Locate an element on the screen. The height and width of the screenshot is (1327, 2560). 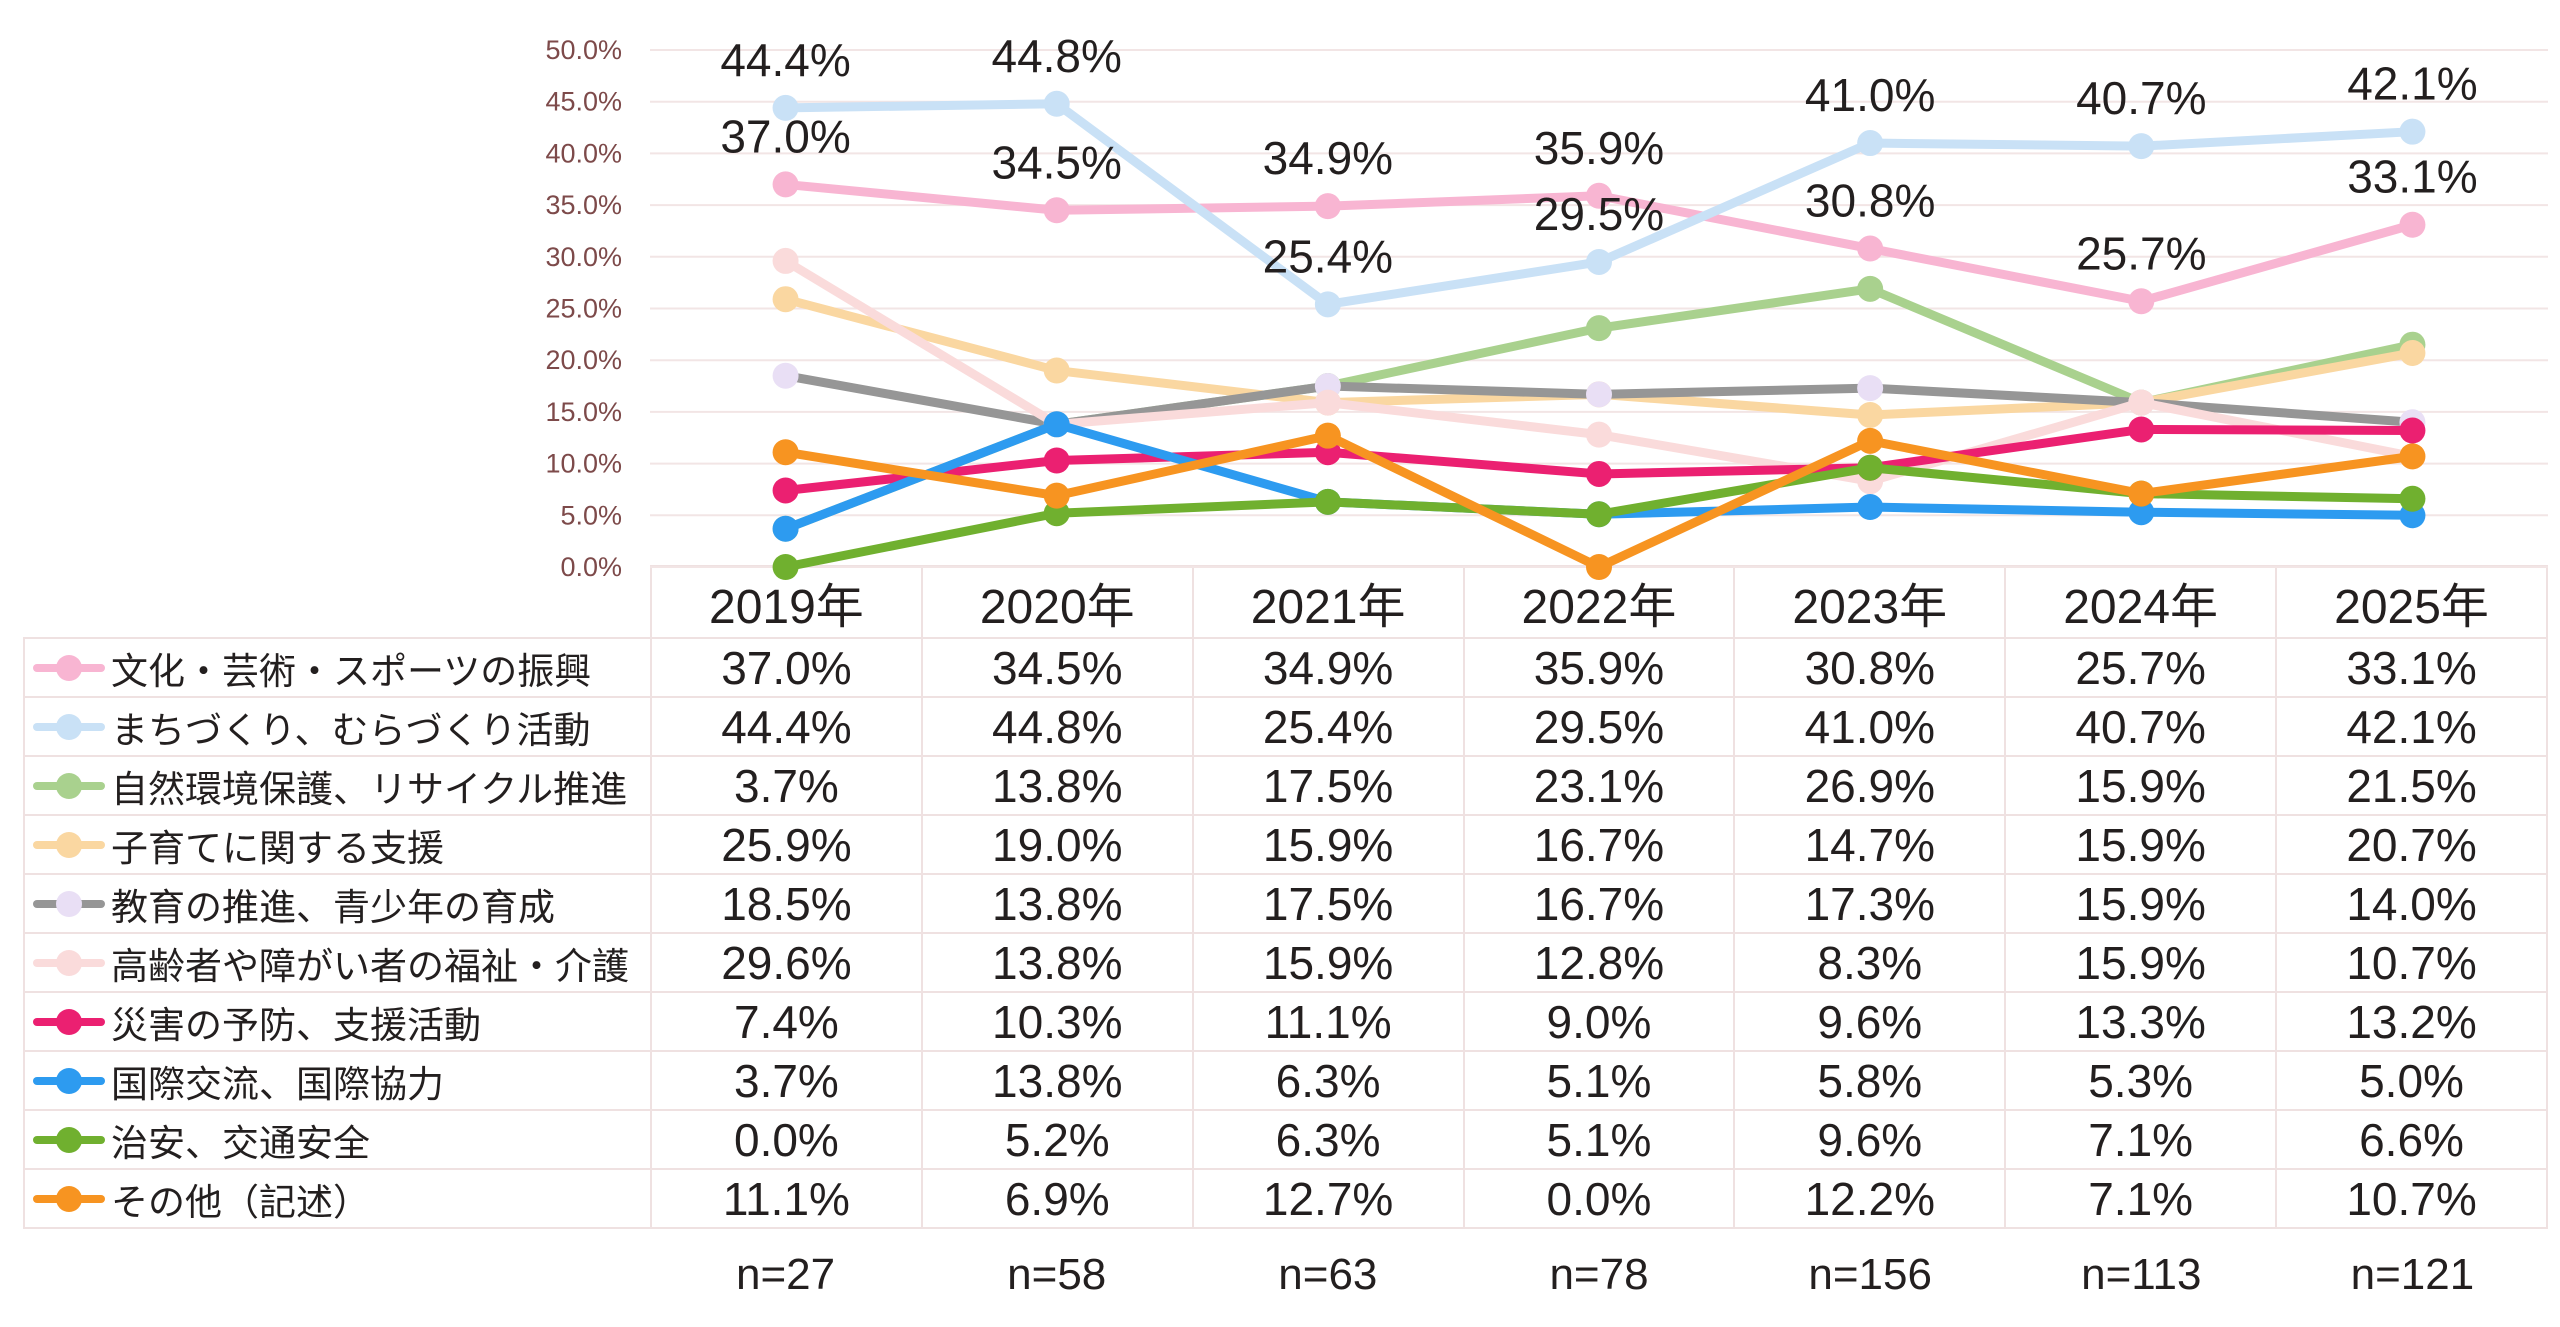
legend-item: 文化・芸術・スポーツの振興 is located at coordinates (337, 667).